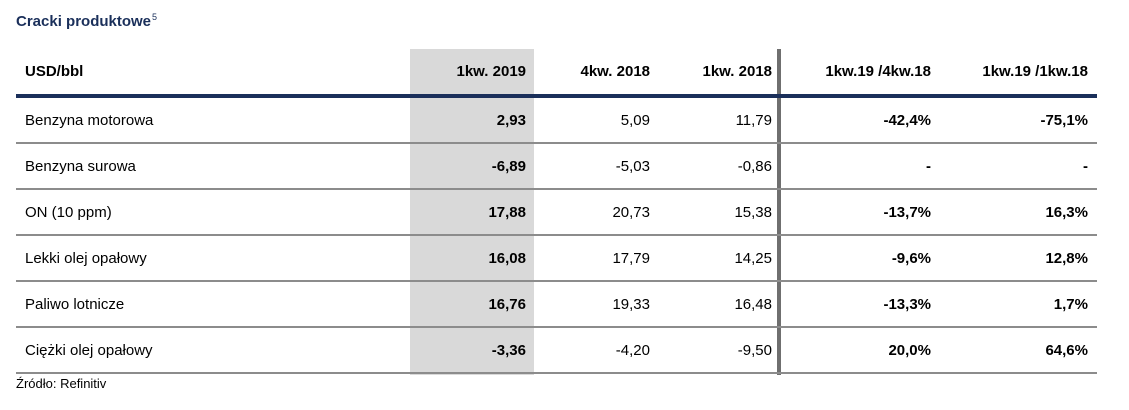 The width and height of the screenshot is (1129, 410). I want to click on header-q1-2018: 1kw. 2018, so click(737, 71).